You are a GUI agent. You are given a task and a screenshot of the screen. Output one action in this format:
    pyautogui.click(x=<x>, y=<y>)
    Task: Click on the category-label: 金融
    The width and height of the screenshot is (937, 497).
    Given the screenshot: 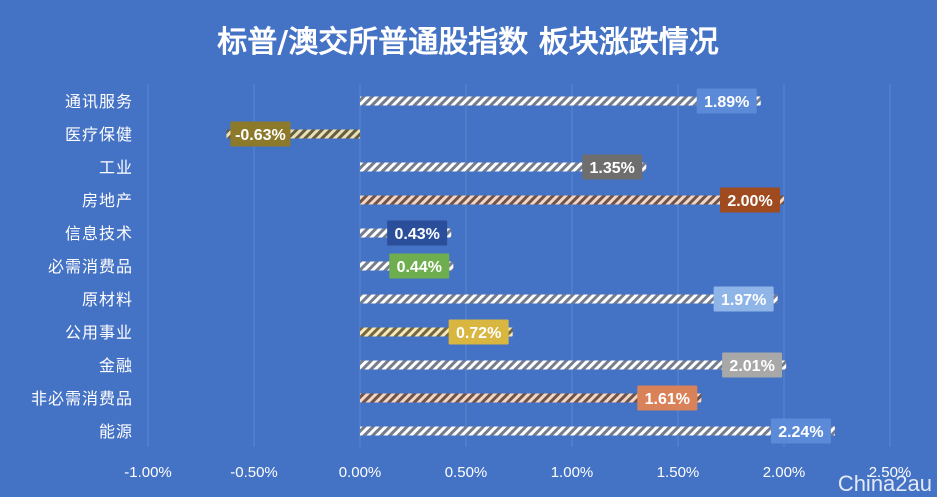 What is the action you would take?
    pyautogui.click(x=116, y=365)
    